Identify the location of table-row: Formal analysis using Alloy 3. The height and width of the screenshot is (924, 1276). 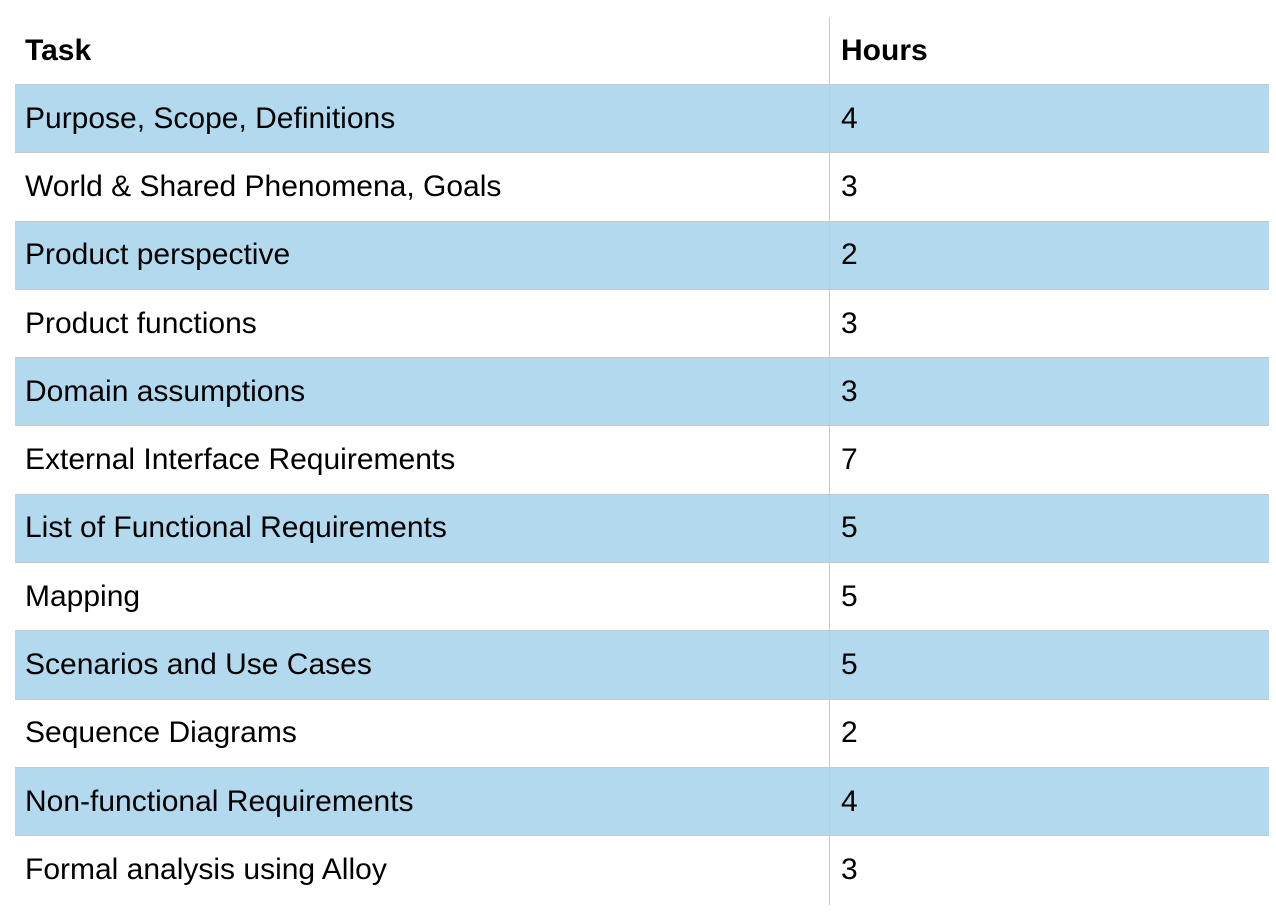
(642, 870).